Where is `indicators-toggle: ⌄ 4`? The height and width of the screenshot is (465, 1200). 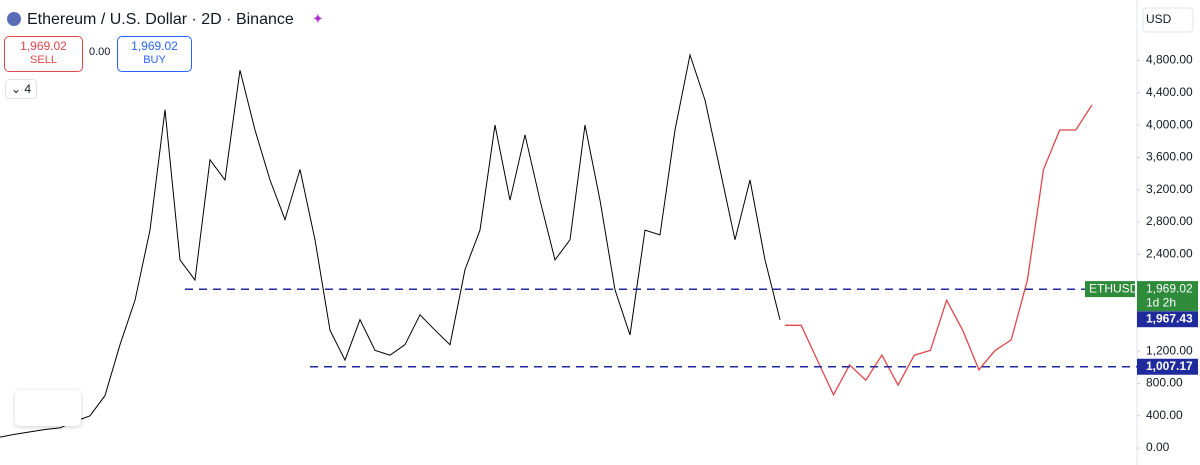
indicators-toggle: ⌄ 4 is located at coordinates (21, 89).